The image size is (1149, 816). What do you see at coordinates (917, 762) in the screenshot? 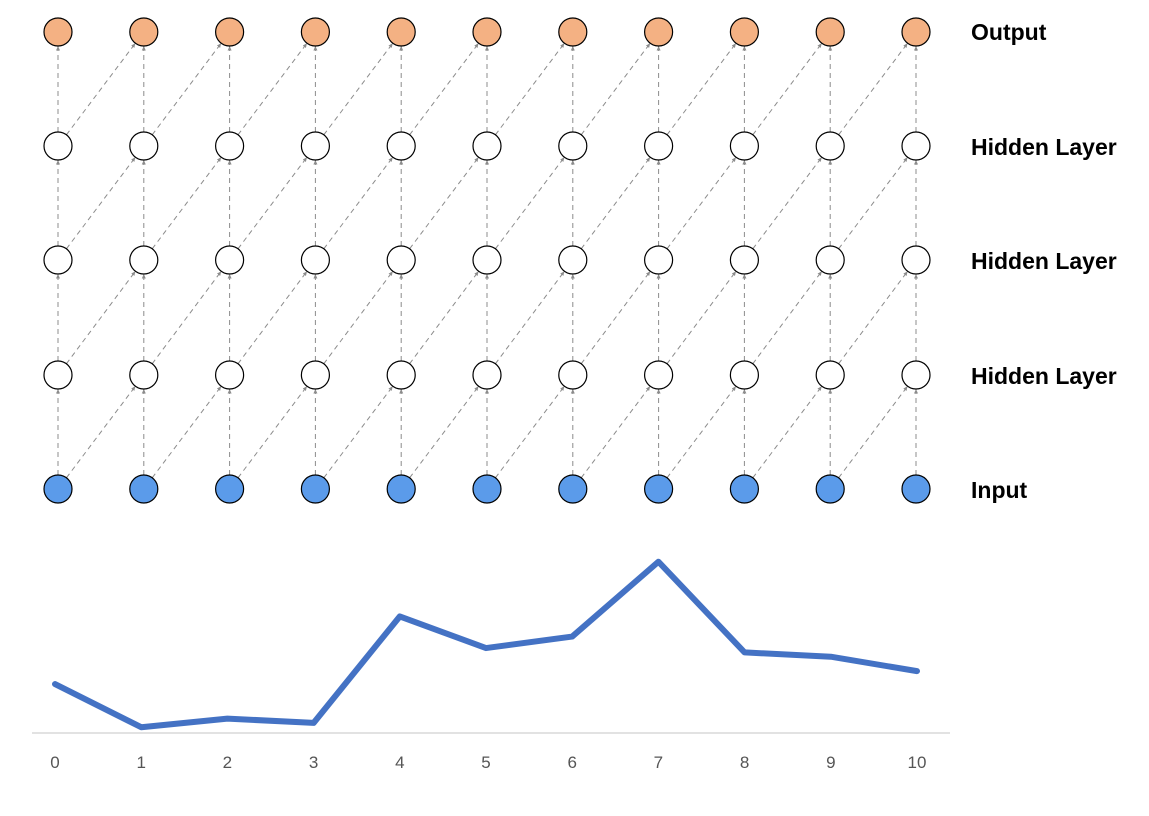
I see `x-tick-label: 10` at bounding box center [917, 762].